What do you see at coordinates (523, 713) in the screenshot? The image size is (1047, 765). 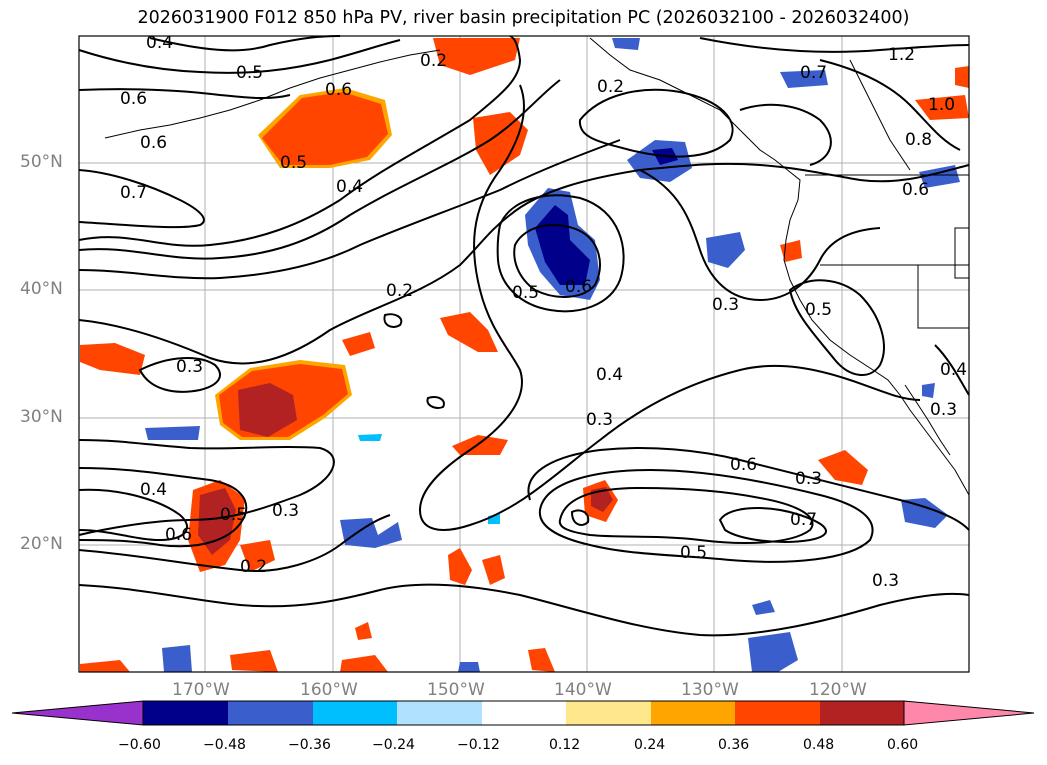 I see `colorbar-frame` at bounding box center [523, 713].